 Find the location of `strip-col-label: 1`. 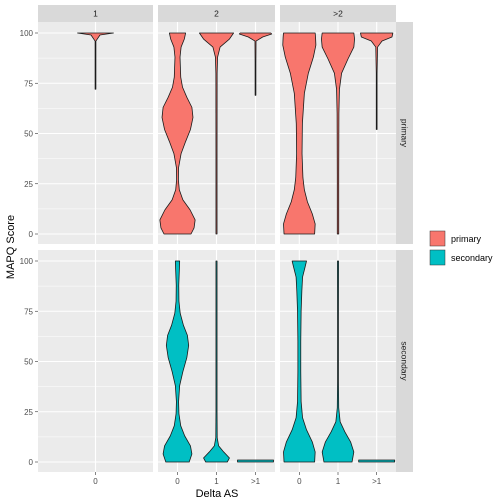

strip-col-label: 1 is located at coordinates (95, 14).